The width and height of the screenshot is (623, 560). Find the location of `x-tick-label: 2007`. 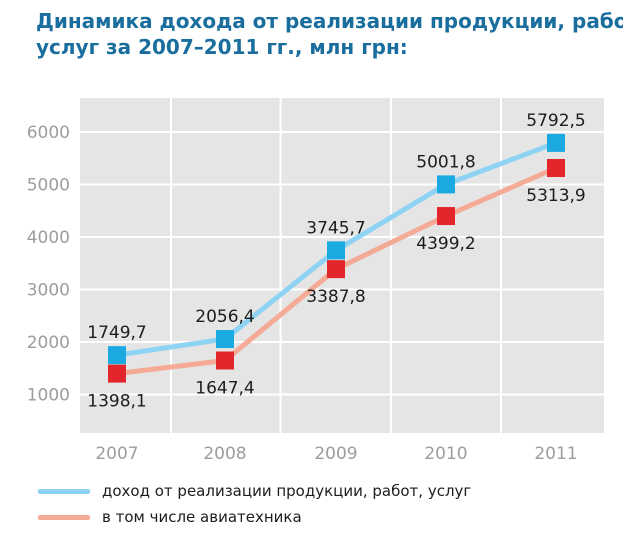

x-tick-label: 2007 is located at coordinates (116, 454).